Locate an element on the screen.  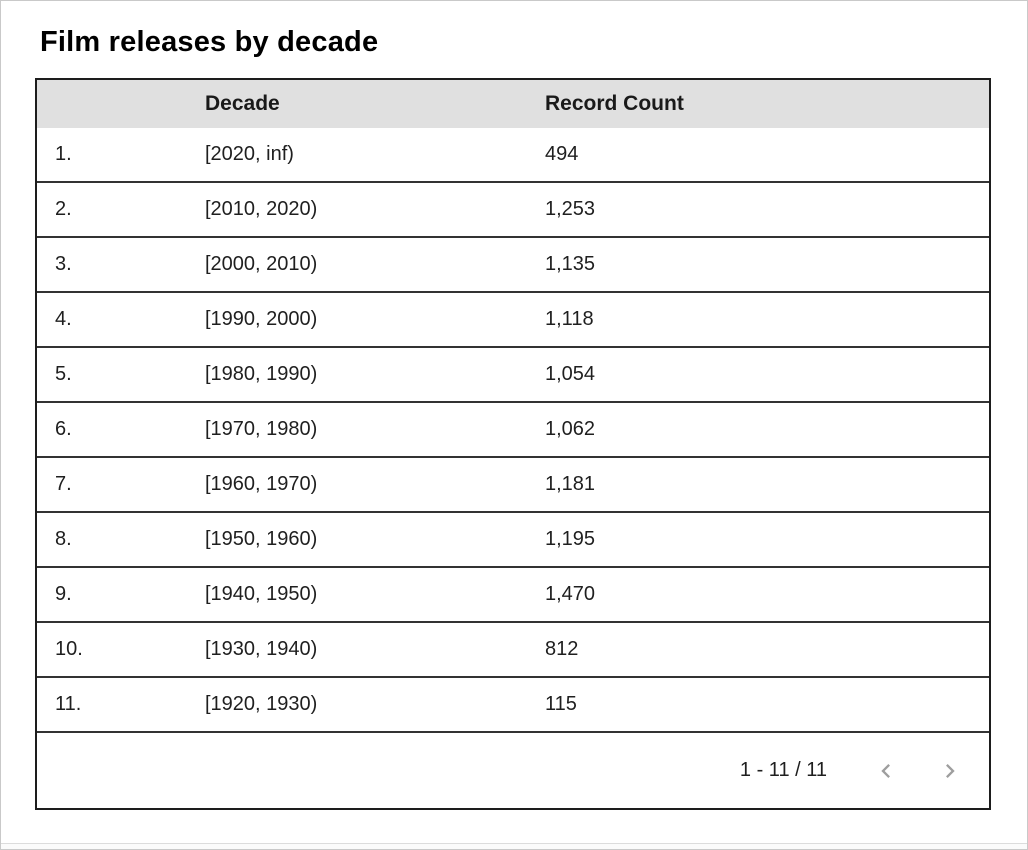
row-index: 5. is located at coordinates (63, 374).